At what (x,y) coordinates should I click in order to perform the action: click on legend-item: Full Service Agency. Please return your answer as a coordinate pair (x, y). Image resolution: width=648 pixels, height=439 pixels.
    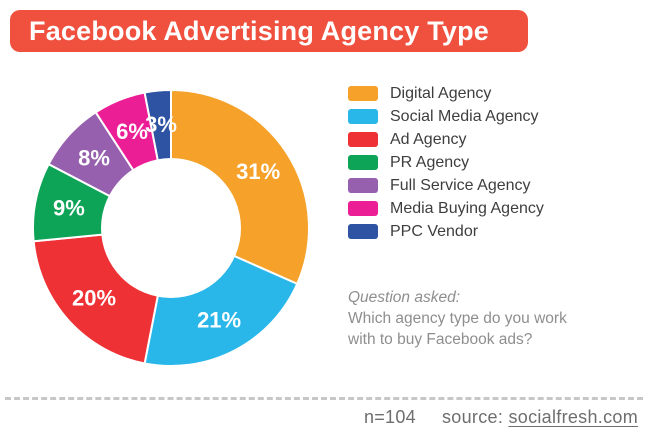
    Looking at the image, I should click on (446, 185).